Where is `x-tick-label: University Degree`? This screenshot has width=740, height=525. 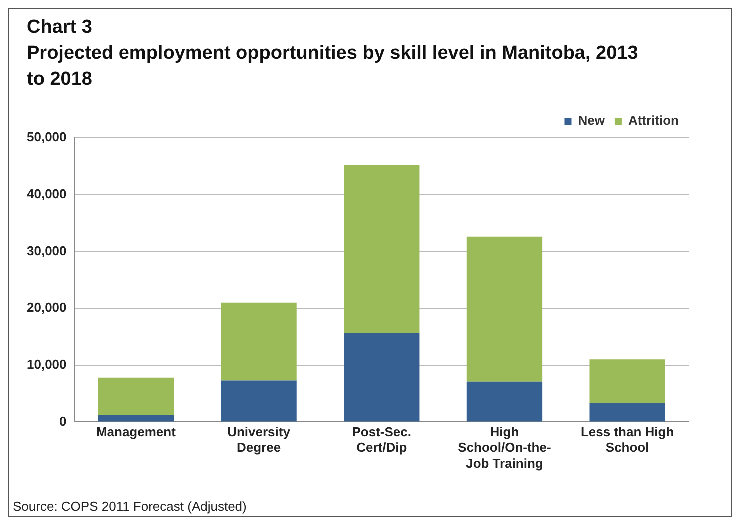 x-tick-label: University Degree is located at coordinates (260, 440).